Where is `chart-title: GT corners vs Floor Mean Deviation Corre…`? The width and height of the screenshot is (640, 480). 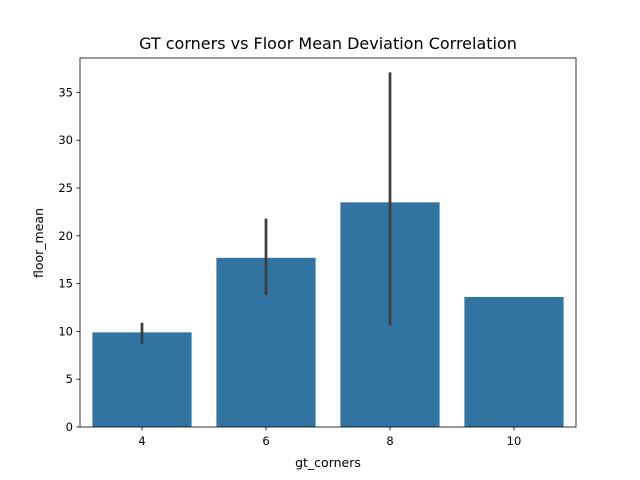 chart-title: GT corners vs Floor Mean Deviation Corre… is located at coordinates (328, 43).